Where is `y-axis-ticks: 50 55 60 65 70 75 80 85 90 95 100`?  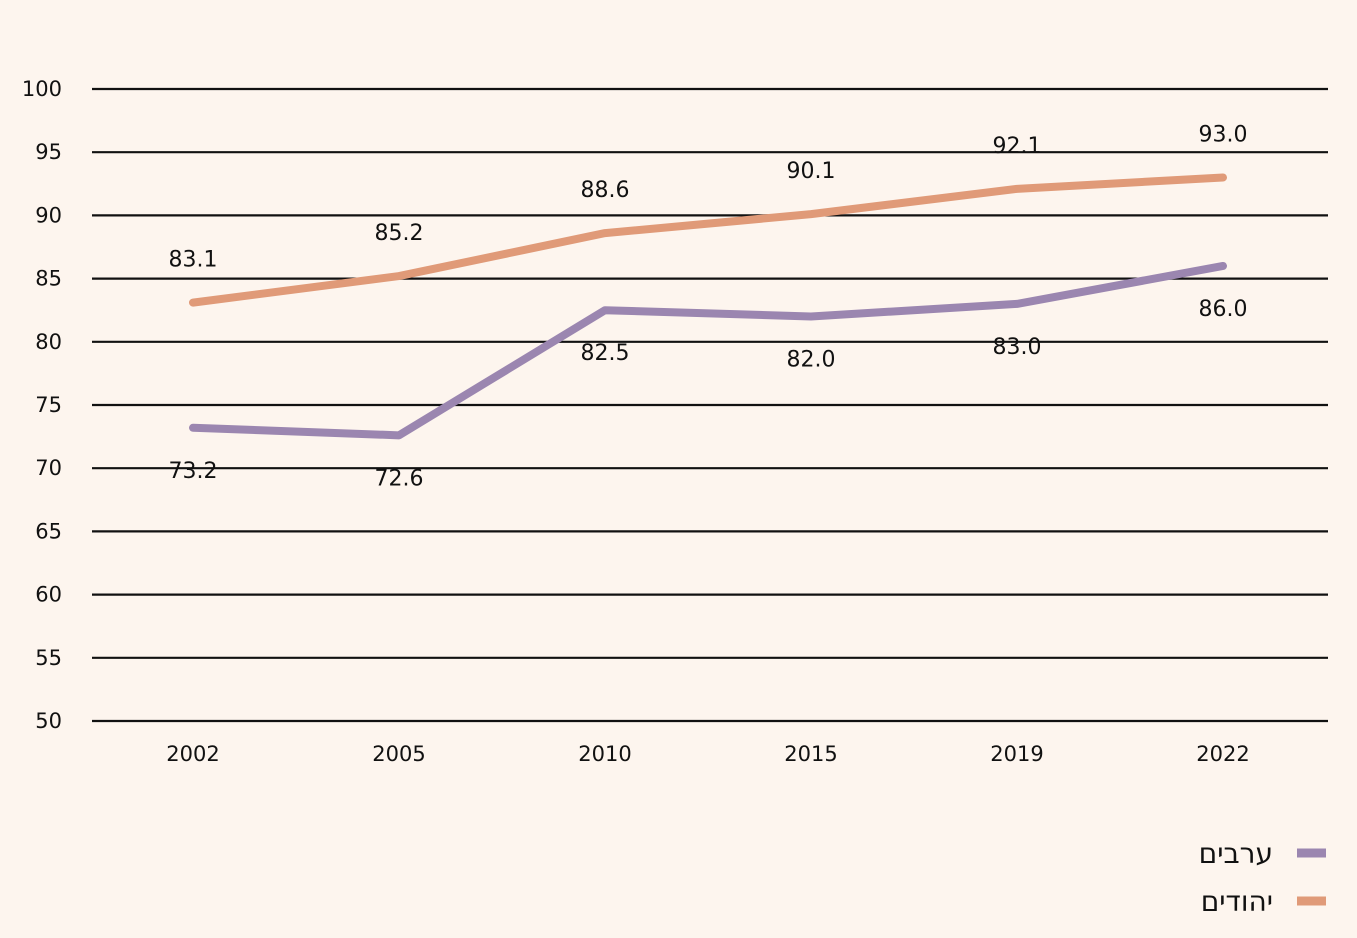
y-axis-ticks: 50 55 60 65 70 75 80 85 90 95 100 is located at coordinates (42, 405).